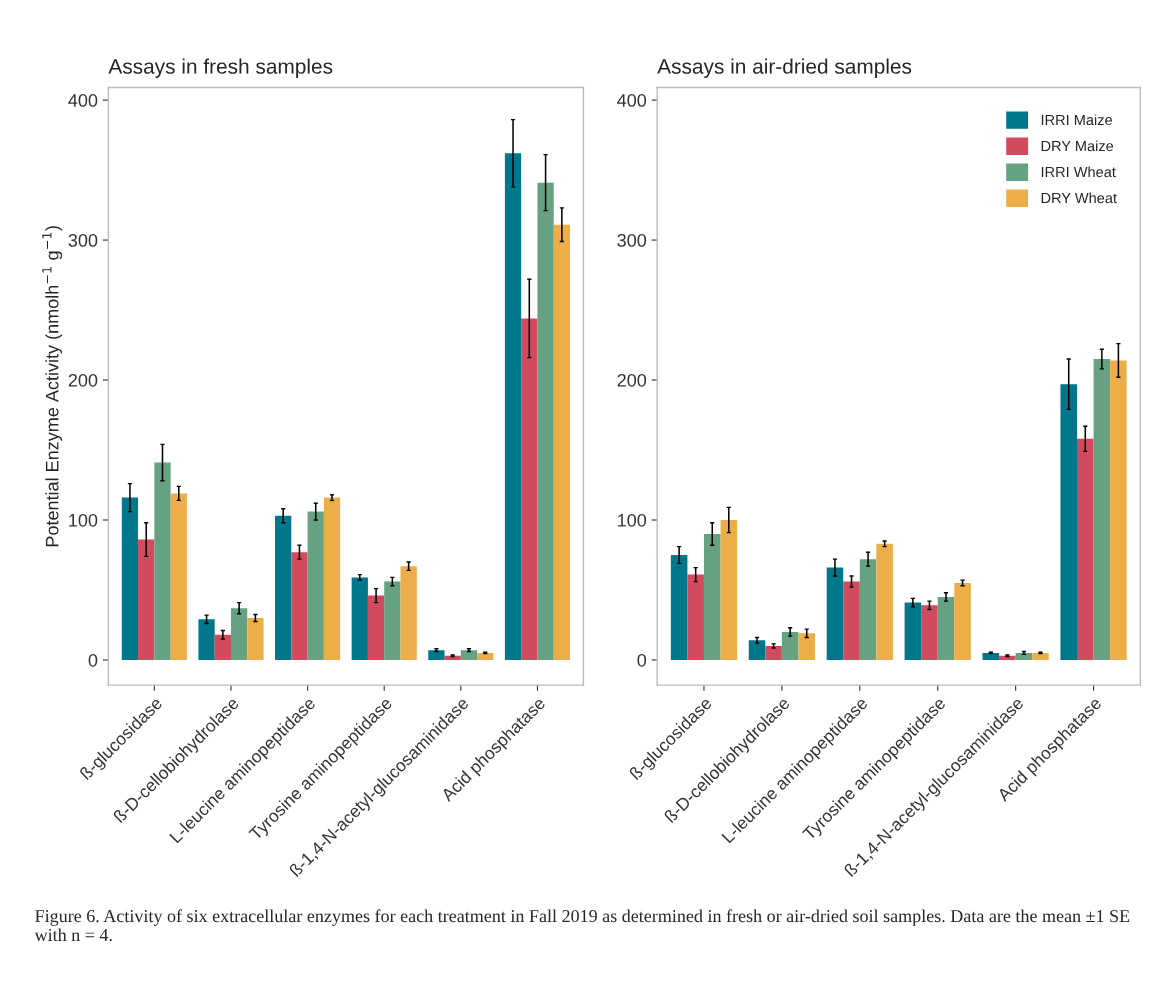  What do you see at coordinates (582, 925) in the screenshot?
I see `caption: Figure 6. Activity of six extracellular enzymes for each treatment in Fall 2019 as determined in fresh or air-dried soil samples. Data are the mean ±1 SE with n = 4.` at bounding box center [582, 925].